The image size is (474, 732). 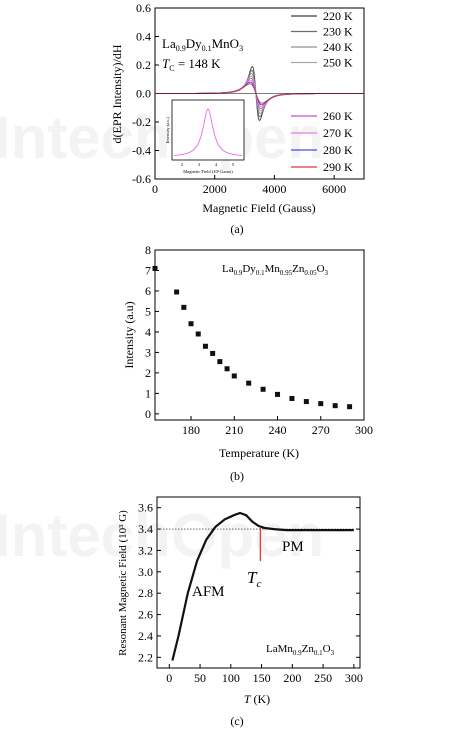 I want to click on panel-c-frame, so click(x=258, y=582).